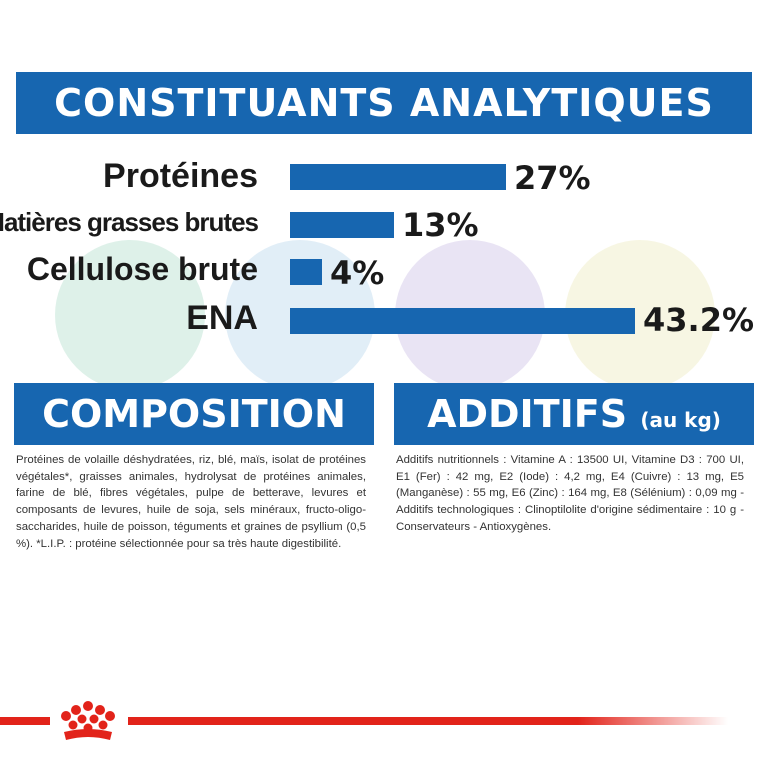 The height and width of the screenshot is (768, 768). I want to click on analytical-constituents-title: CONSTITUANTS ANALYTIQUES, so click(384, 103).